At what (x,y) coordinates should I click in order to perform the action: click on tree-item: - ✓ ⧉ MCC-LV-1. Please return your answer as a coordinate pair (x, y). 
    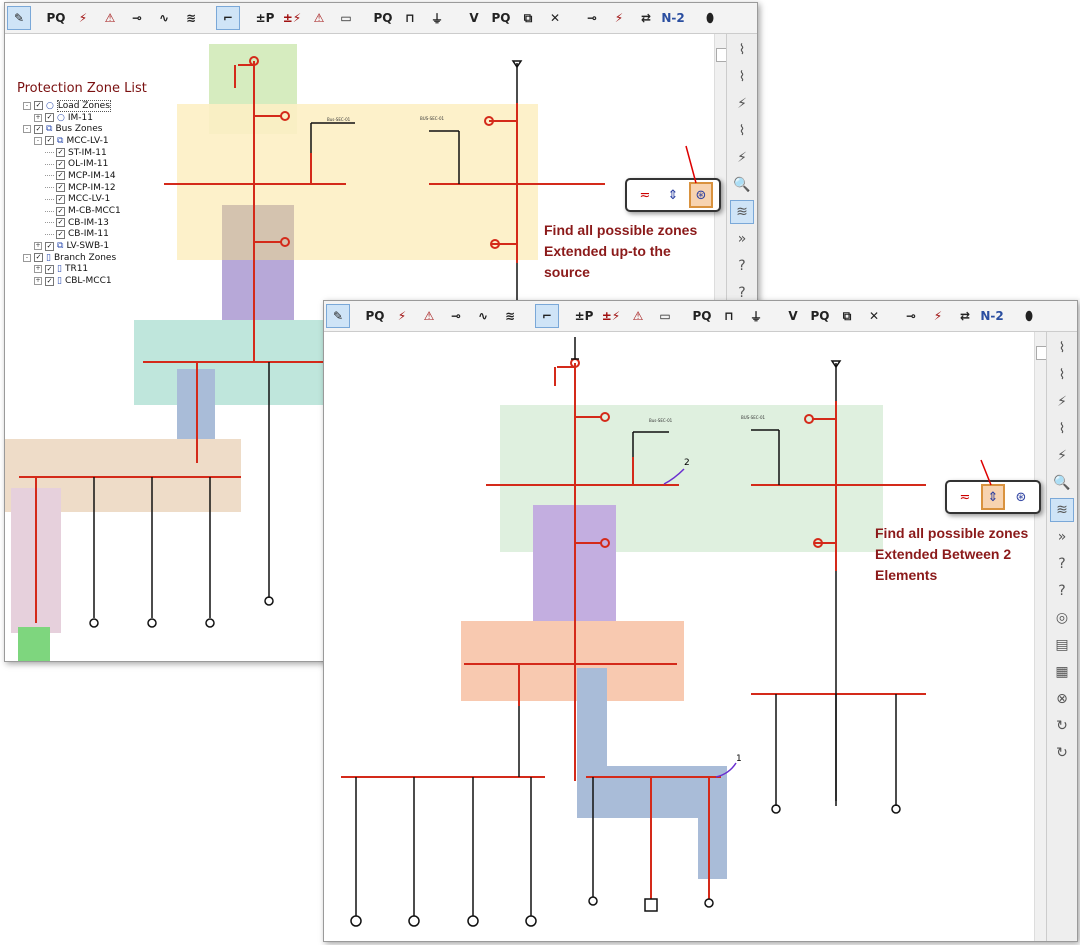
    Looking at the image, I should click on (82, 141).